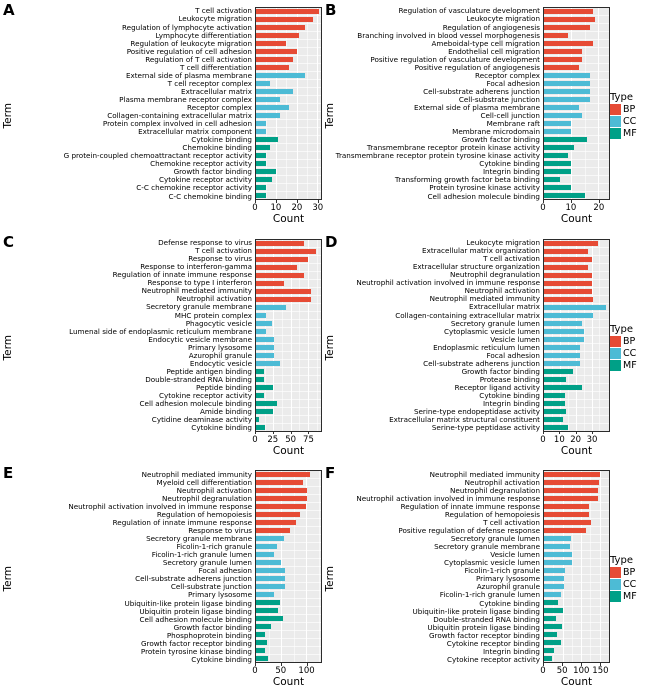  I want to click on term-label-text: Cytoplasmic vesicle lumen, so click(491, 563).